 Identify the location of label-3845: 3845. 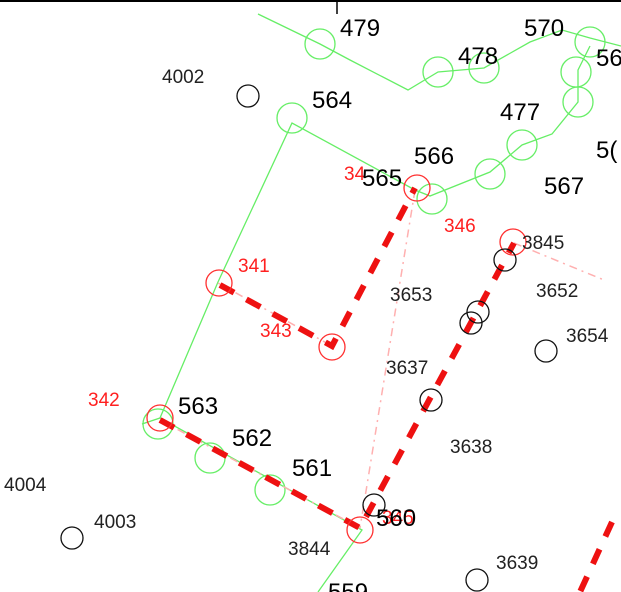
(543, 243).